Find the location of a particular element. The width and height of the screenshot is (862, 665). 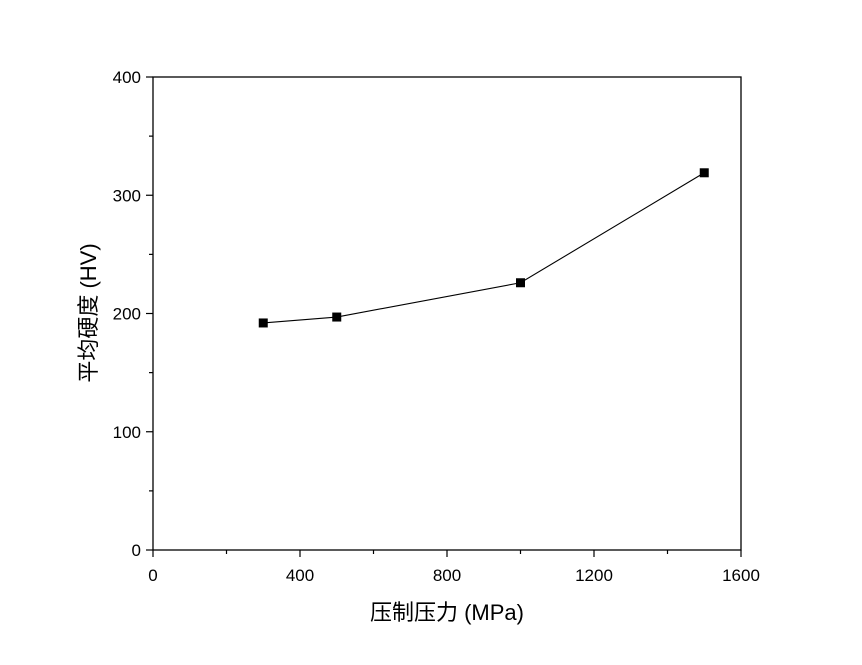

x-tick-label: 400 is located at coordinates (300, 575).